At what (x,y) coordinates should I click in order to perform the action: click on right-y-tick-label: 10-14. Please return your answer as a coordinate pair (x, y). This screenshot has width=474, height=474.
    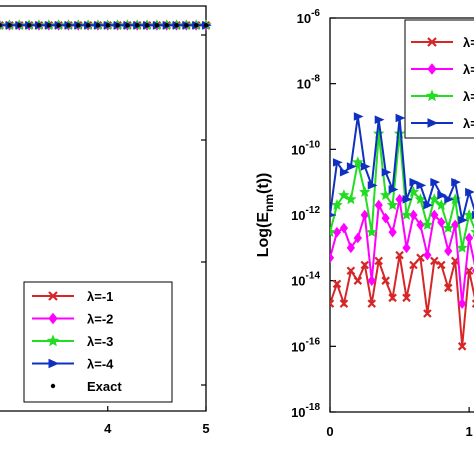
    Looking at the image, I should click on (305, 280).